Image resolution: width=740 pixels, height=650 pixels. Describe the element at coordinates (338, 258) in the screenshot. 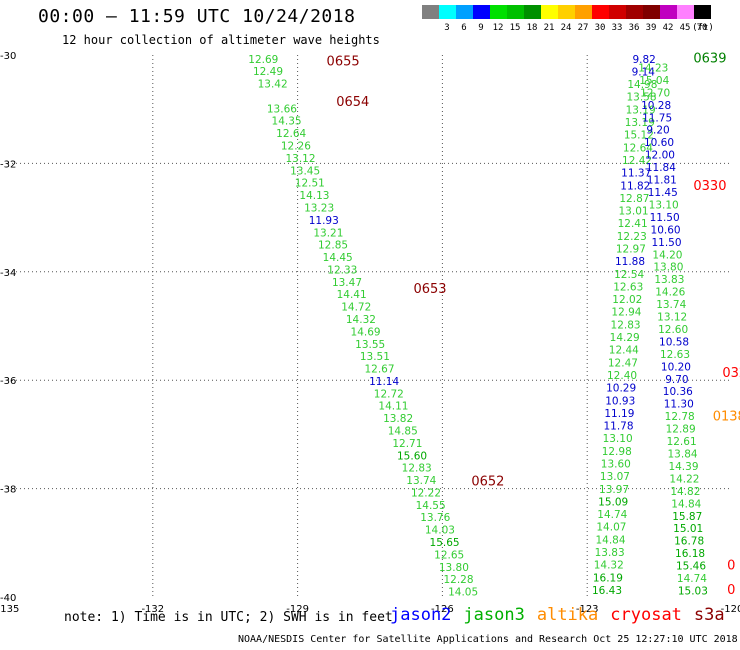

I see `wave-height-value: 14.45` at that location.